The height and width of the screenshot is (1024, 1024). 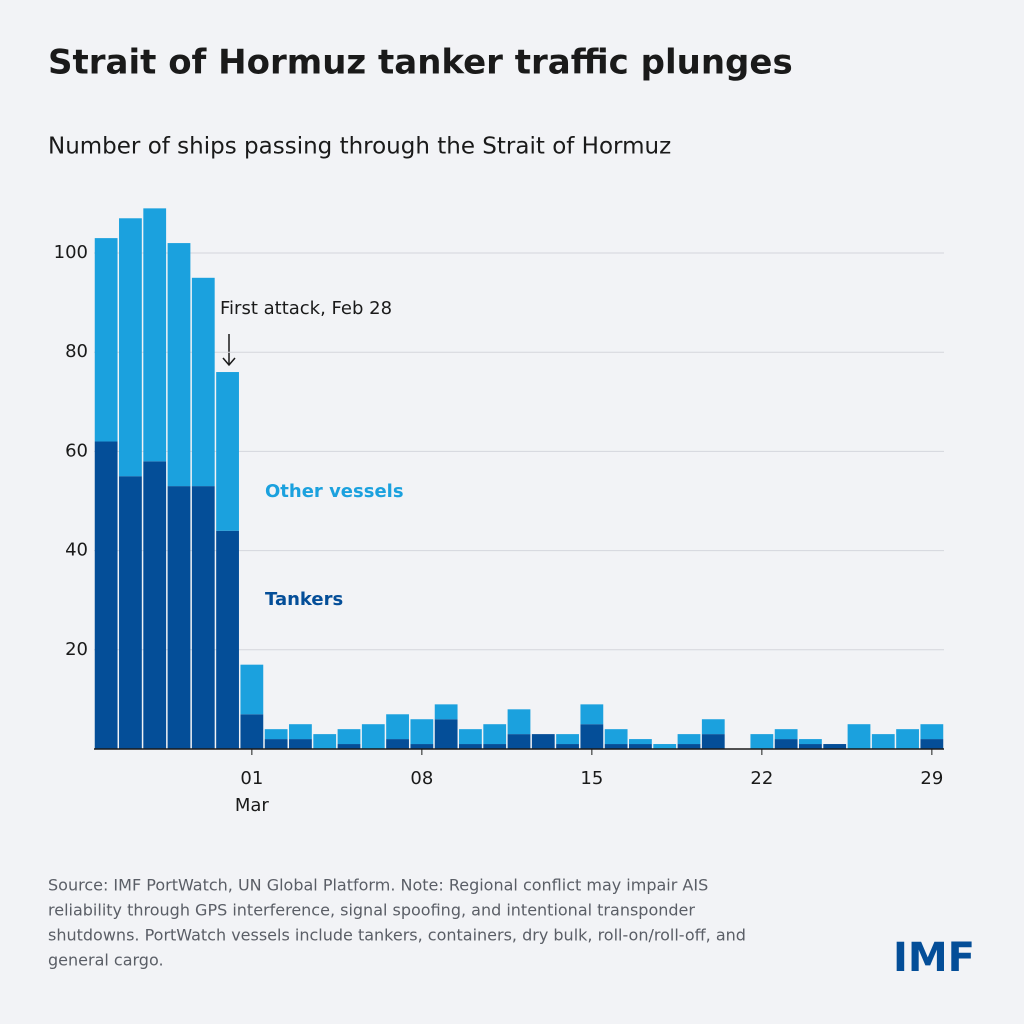 What do you see at coordinates (76, 450) in the screenshot?
I see `y-tick-label: 60` at bounding box center [76, 450].